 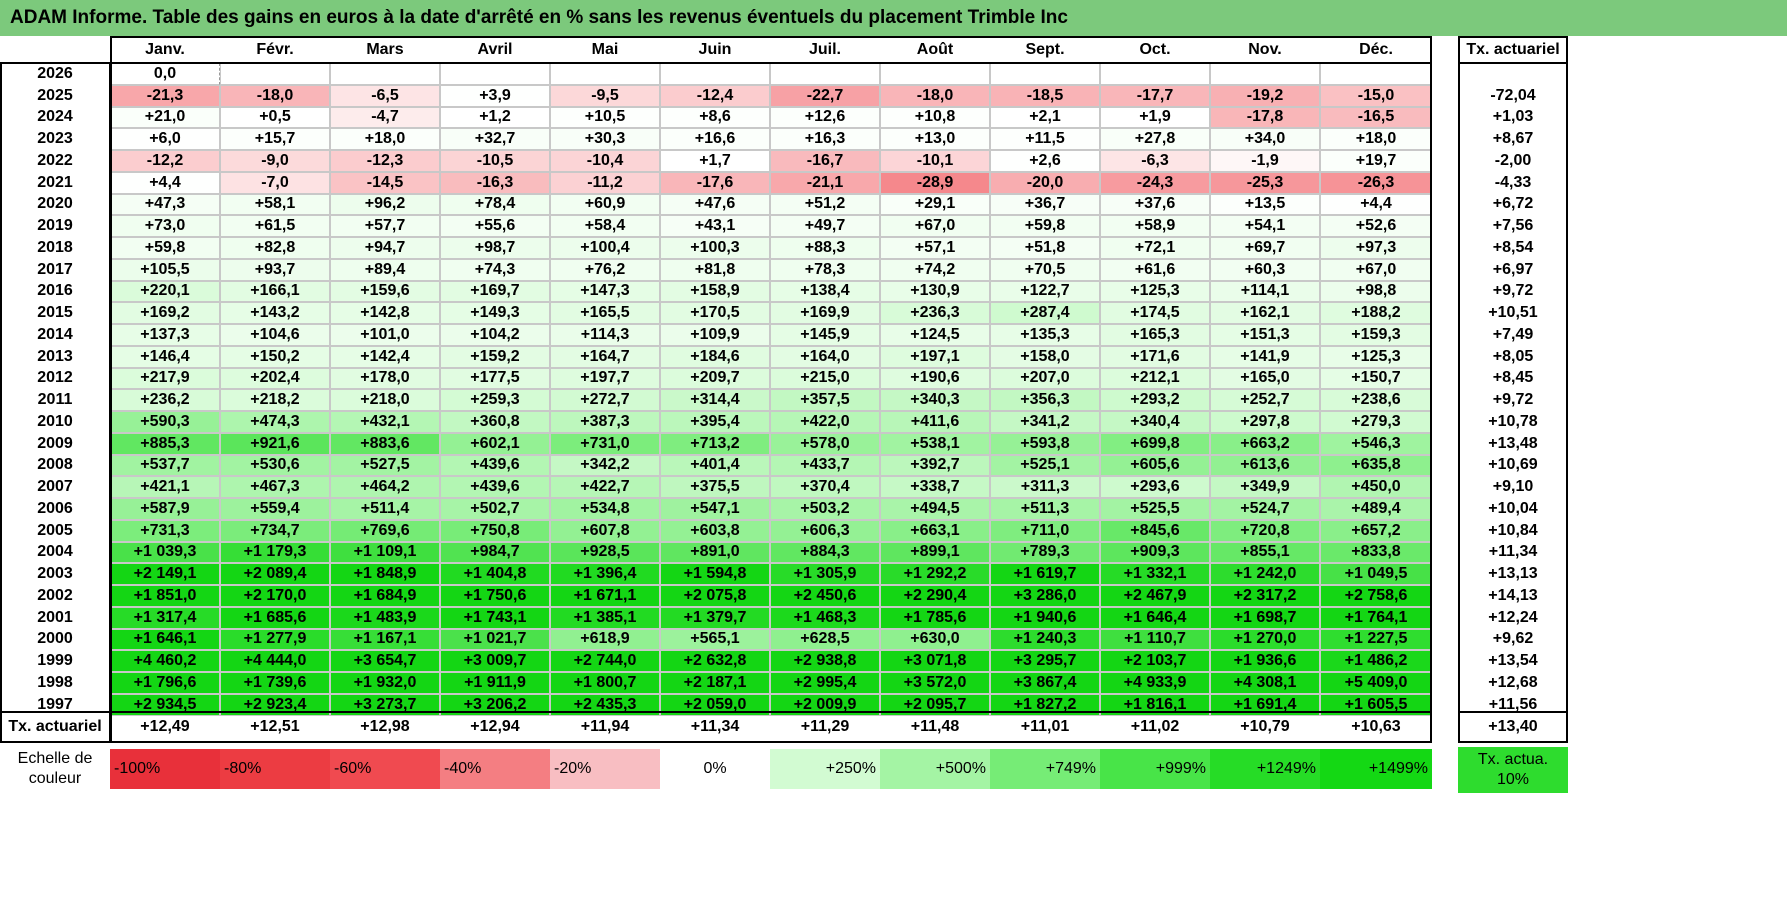 What do you see at coordinates (825, 465) in the screenshot?
I see `table-cell: +433,7` at bounding box center [825, 465].